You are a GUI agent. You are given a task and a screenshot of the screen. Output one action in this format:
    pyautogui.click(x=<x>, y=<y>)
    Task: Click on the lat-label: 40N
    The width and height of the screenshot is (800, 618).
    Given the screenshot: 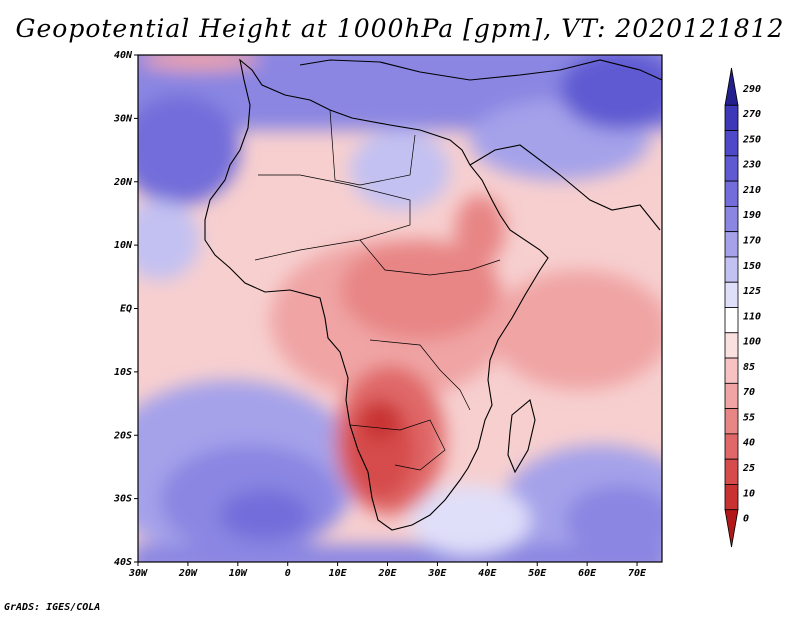 What is the action you would take?
    pyautogui.click(x=123, y=55)
    